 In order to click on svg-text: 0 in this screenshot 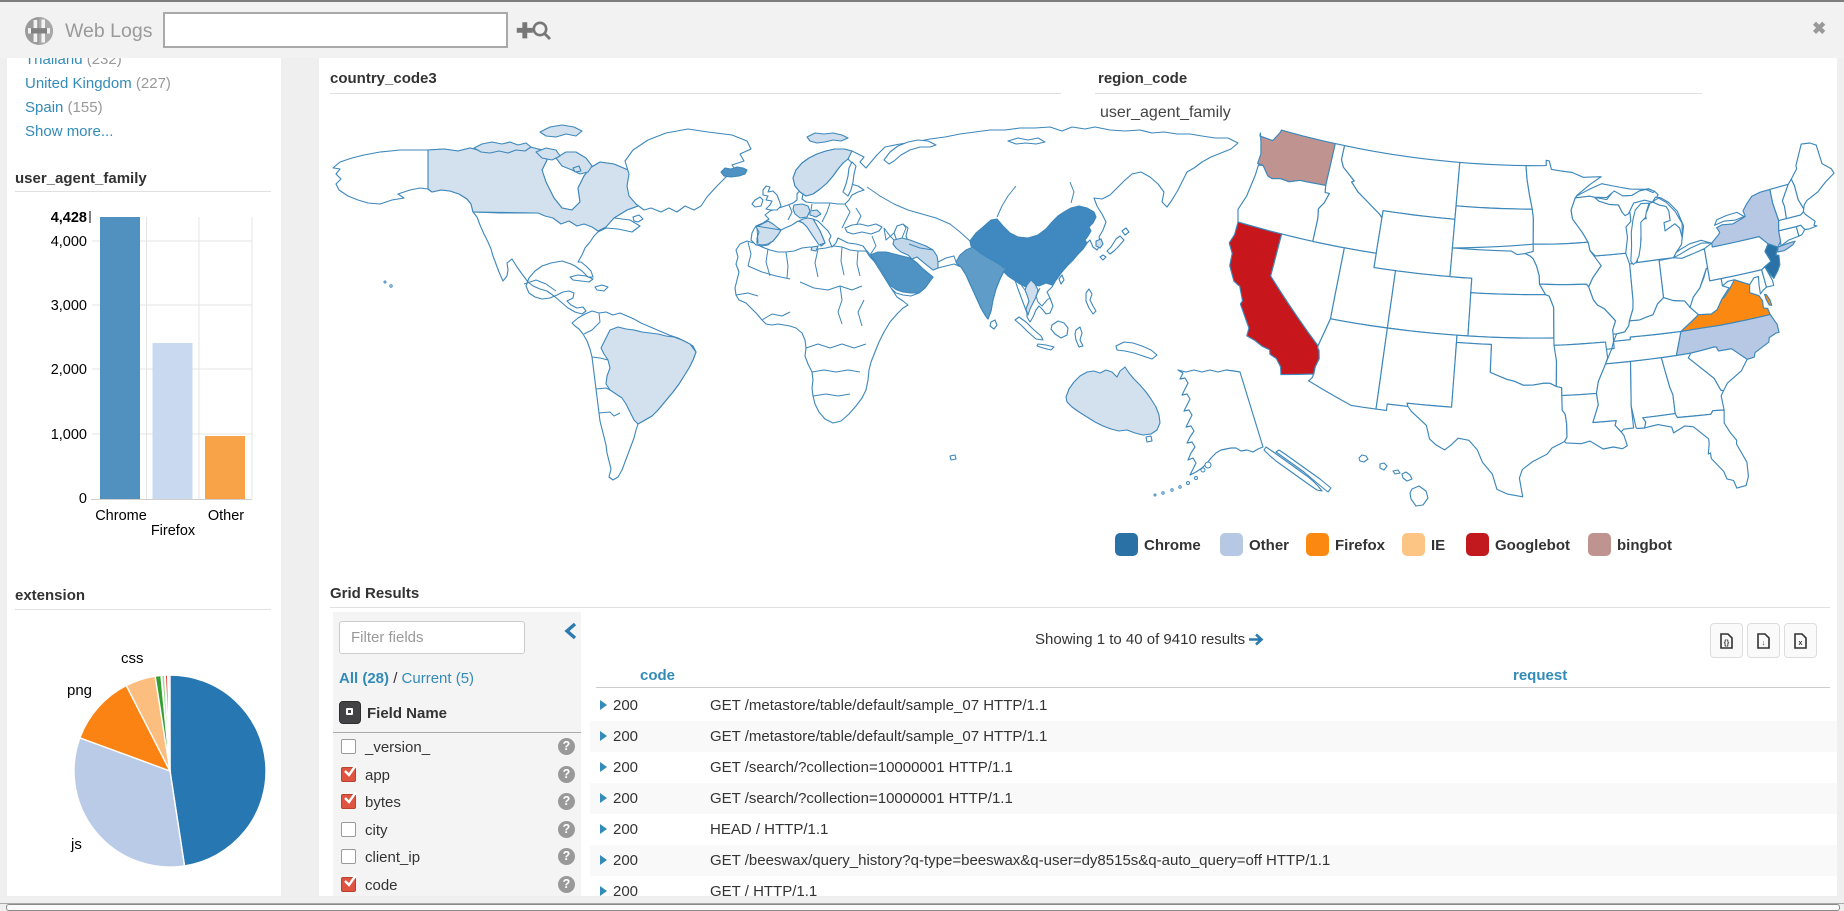, I will do `click(83, 499)`.